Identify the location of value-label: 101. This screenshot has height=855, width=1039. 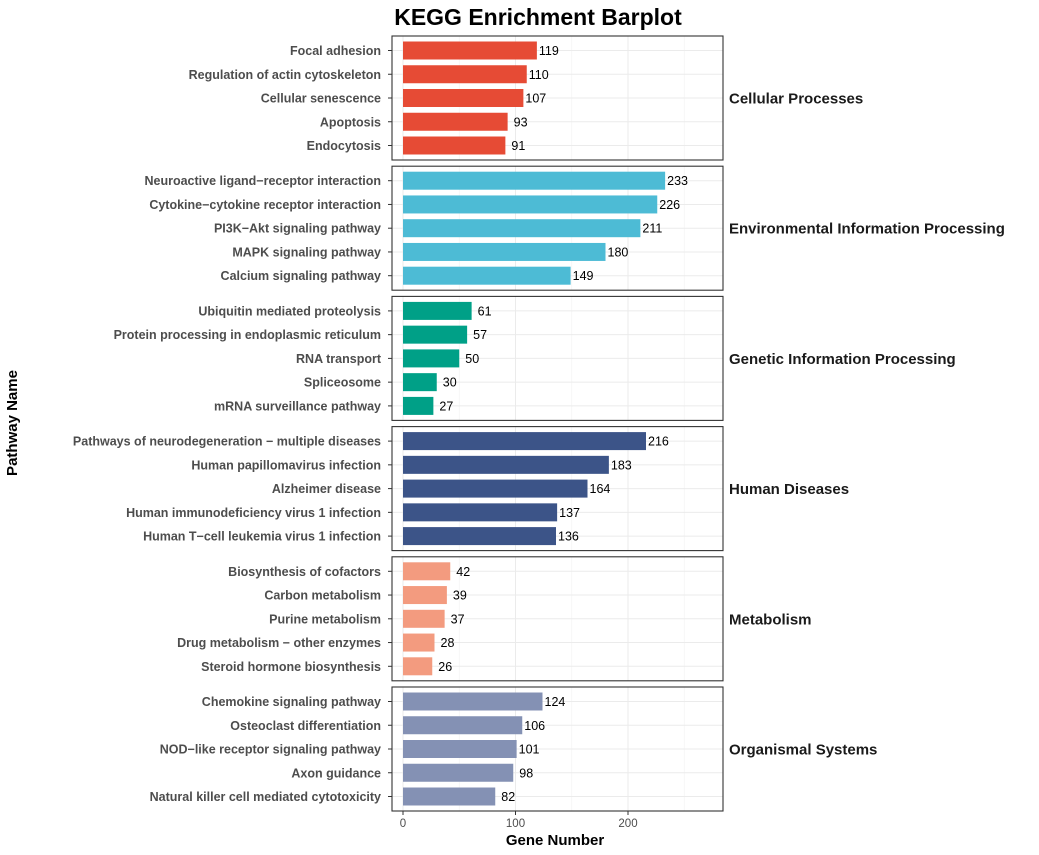
(529, 750).